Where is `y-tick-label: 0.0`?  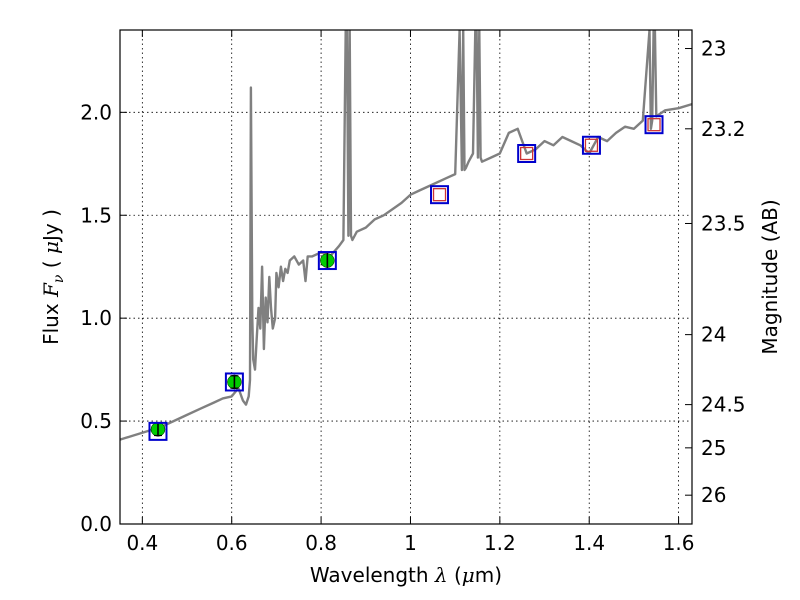
y-tick-label: 0.0 is located at coordinates (96, 524).